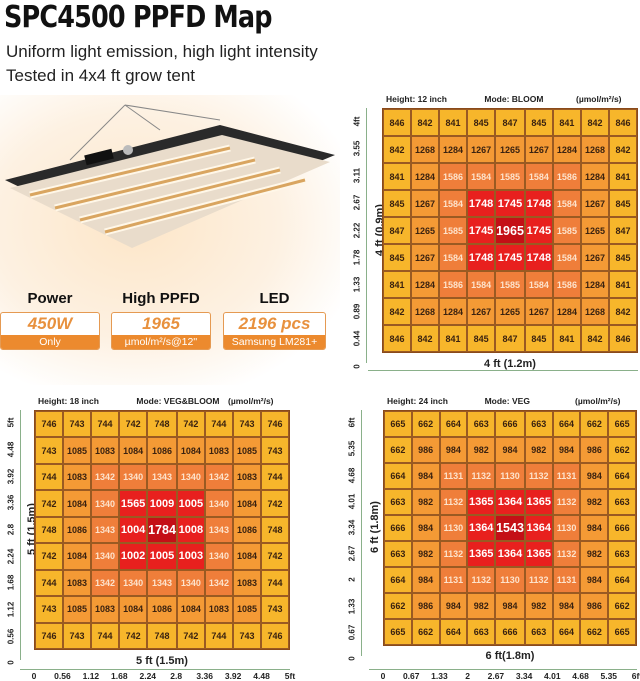 The width and height of the screenshot is (640, 681). I want to click on map-unit-label: (µmol/m²/s), so click(251, 401).